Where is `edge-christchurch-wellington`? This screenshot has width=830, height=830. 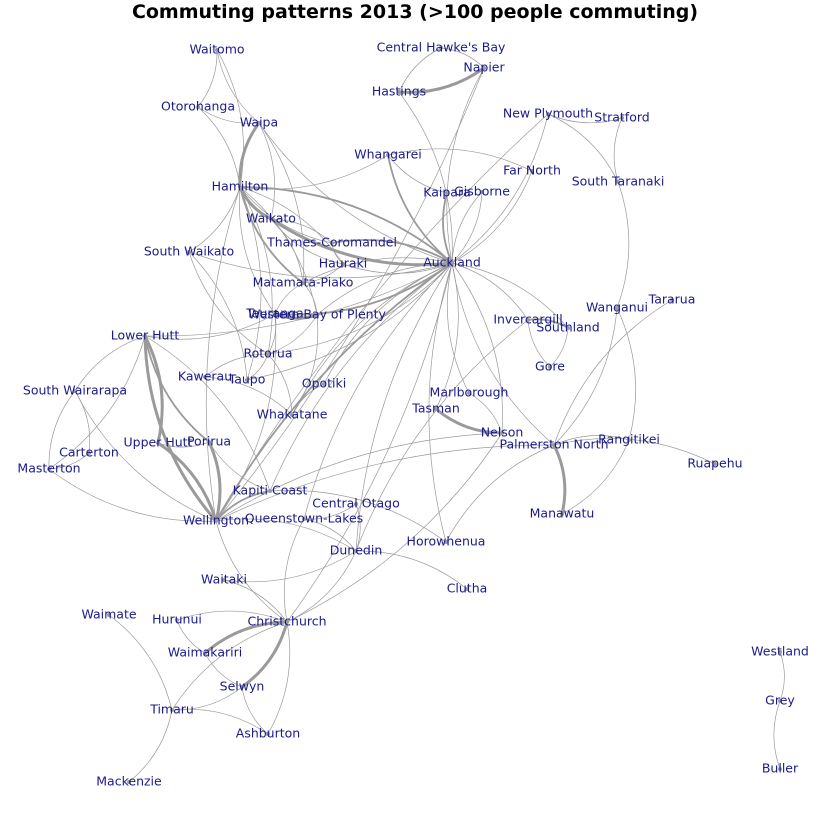
edge-christchurch-wellington is located at coordinates (251, 571).